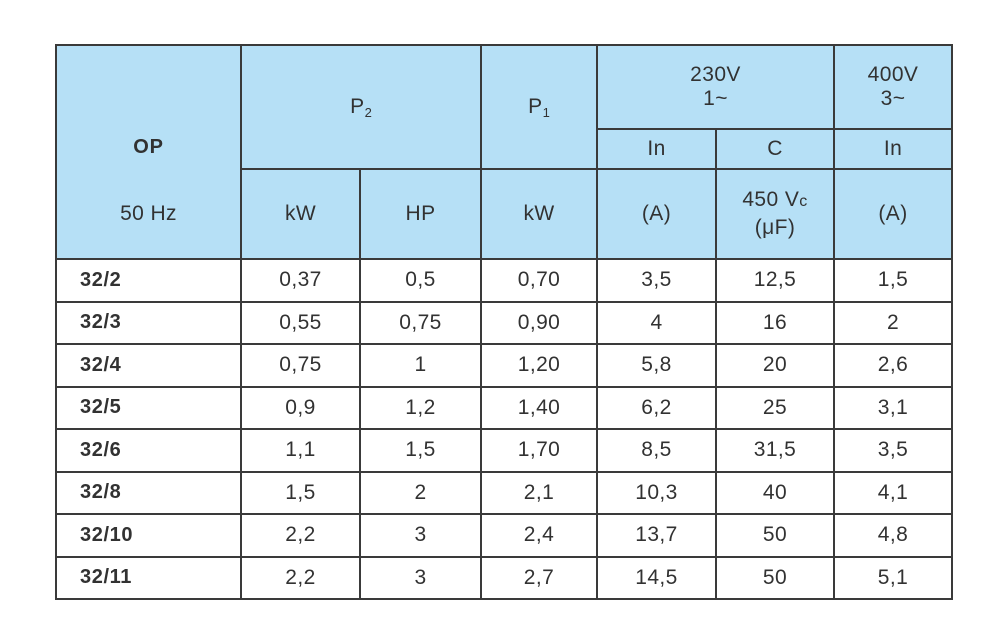 This screenshot has width=1000, height=634. I want to click on capacitor-uf-unit: (μF), so click(775, 227).